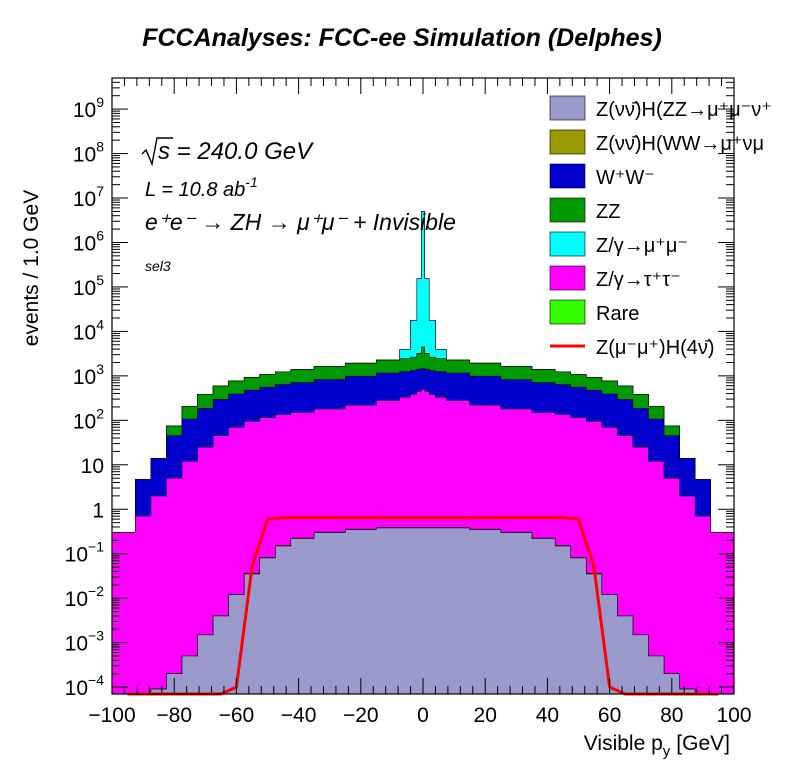  I want to click on y-tick-exponent: −1, so click(96, 547).